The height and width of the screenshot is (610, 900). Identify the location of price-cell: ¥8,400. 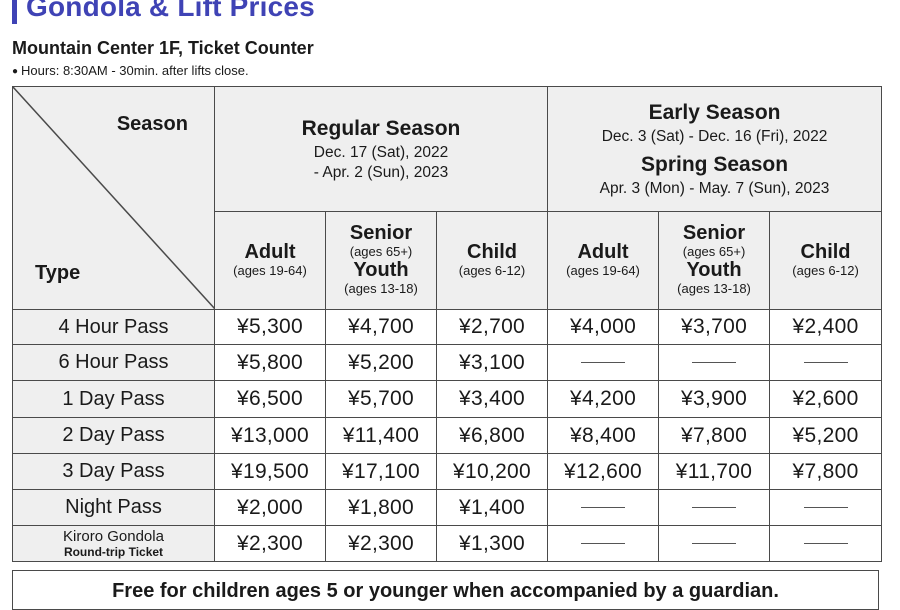
(603, 435).